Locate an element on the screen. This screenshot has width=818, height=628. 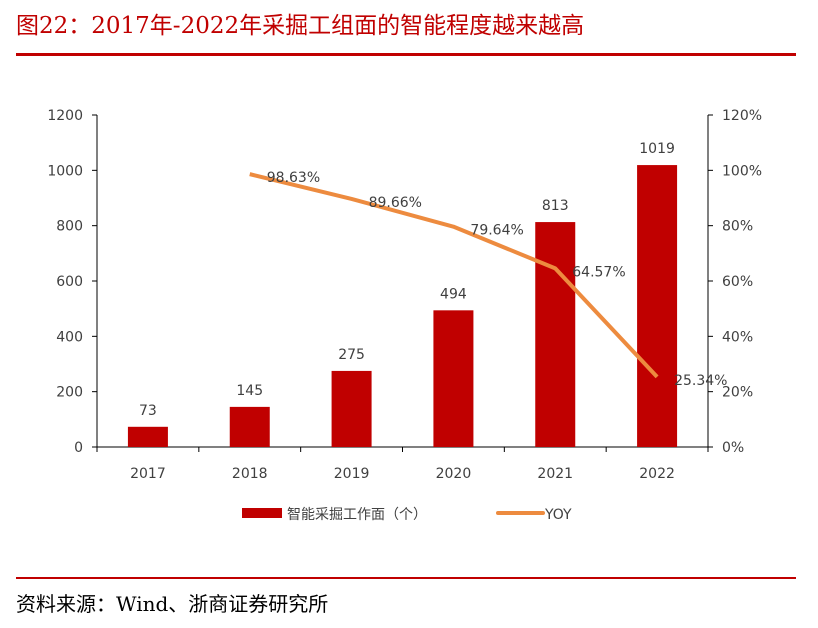
source-note: 资料来源：Wind、浙商证券研究所 is located at coordinates (172, 604).